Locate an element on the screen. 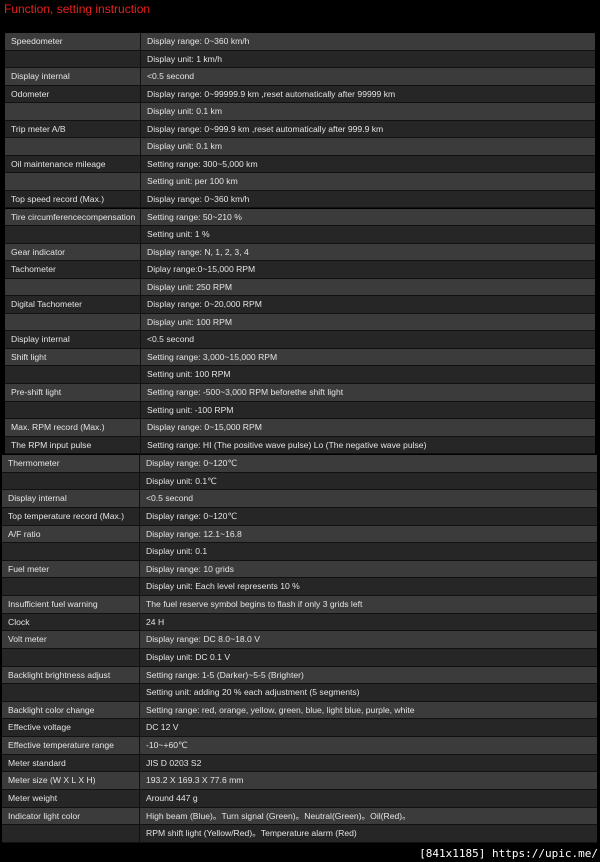 The image size is (600, 862). table-row: Volt meter Display range: DC 8.0~18.0 V is located at coordinates (299, 640).